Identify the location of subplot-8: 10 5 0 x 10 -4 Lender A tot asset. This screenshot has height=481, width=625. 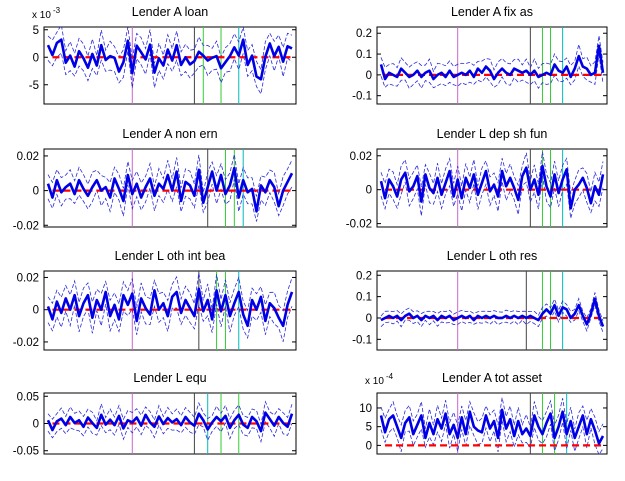
(483, 413).